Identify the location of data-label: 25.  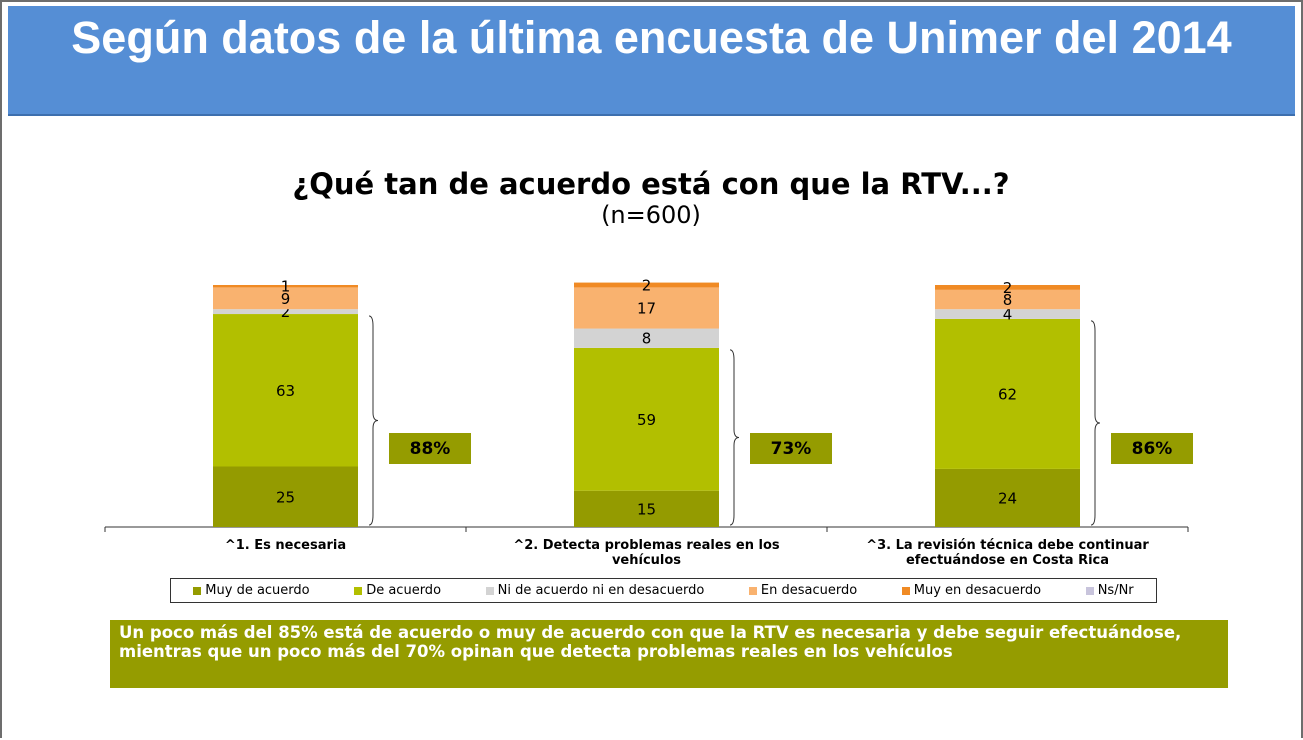
(285, 497).